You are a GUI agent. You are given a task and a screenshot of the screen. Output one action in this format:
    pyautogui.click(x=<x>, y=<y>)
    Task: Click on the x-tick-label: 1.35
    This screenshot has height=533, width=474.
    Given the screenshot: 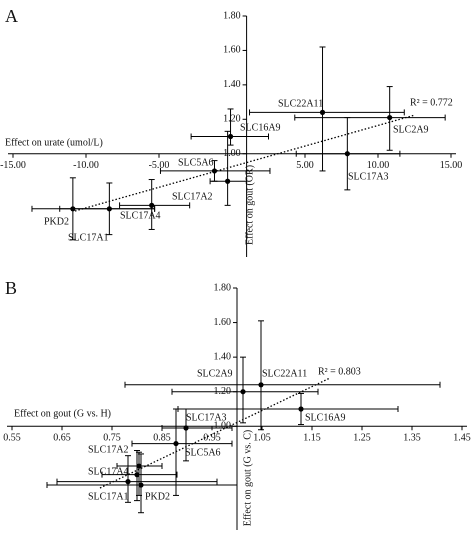 What is the action you would take?
    pyautogui.click(x=412, y=438)
    